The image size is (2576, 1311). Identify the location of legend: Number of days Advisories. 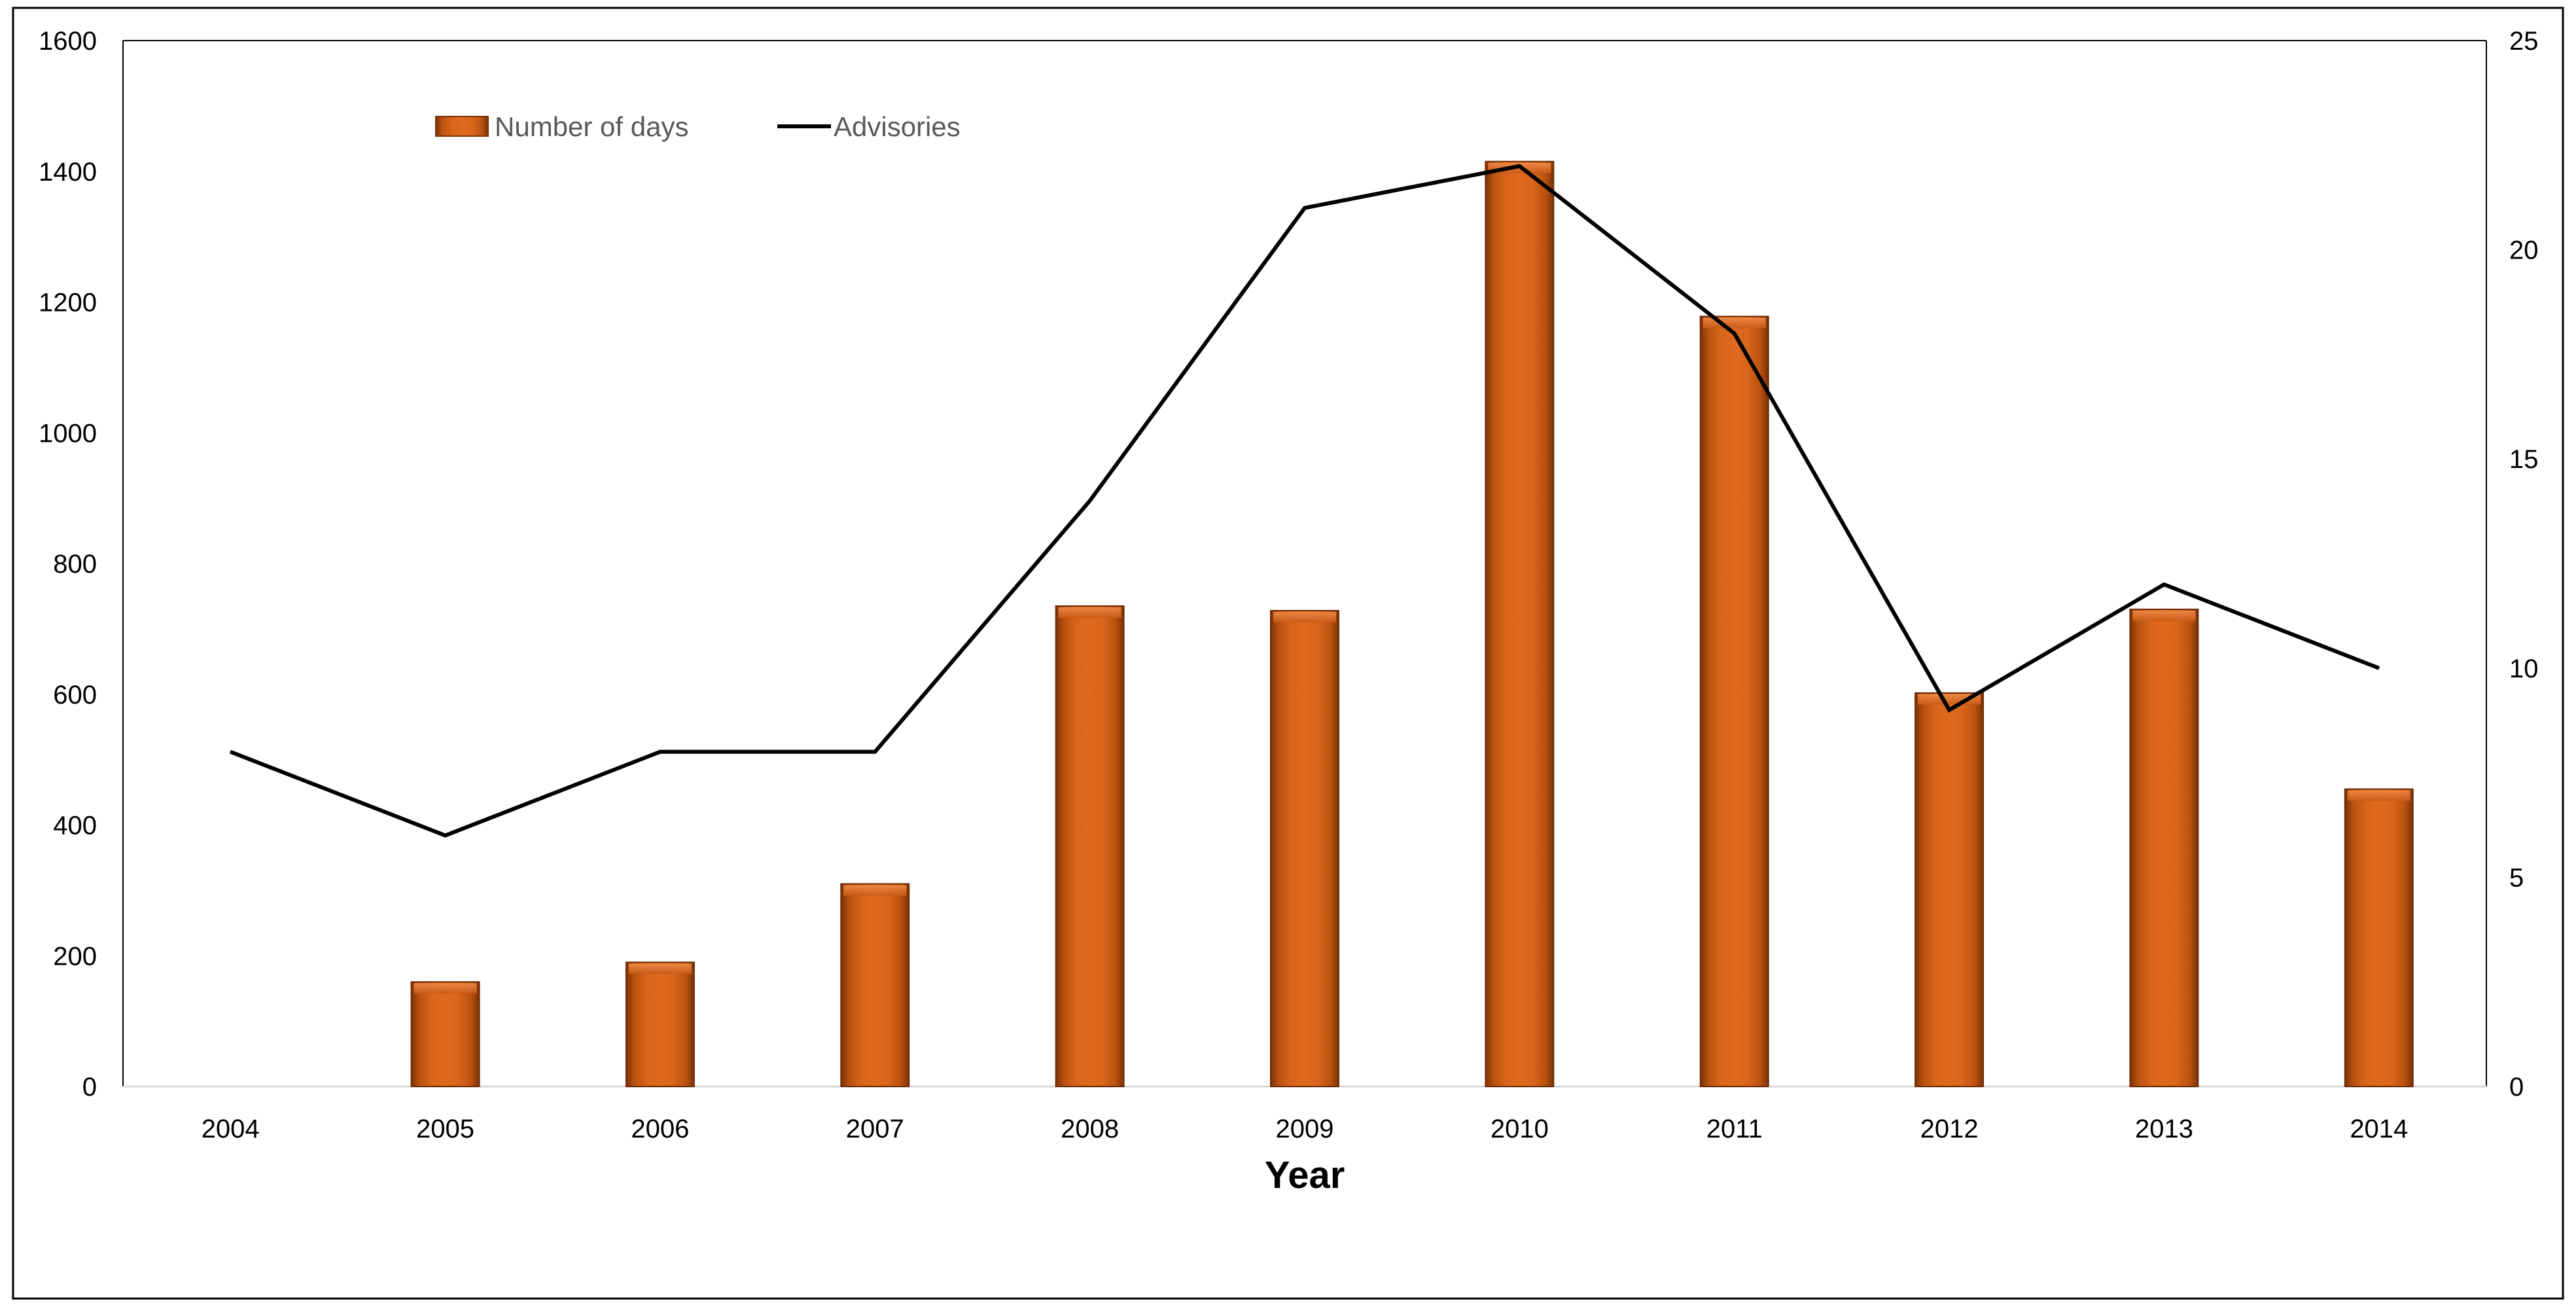
(698, 127).